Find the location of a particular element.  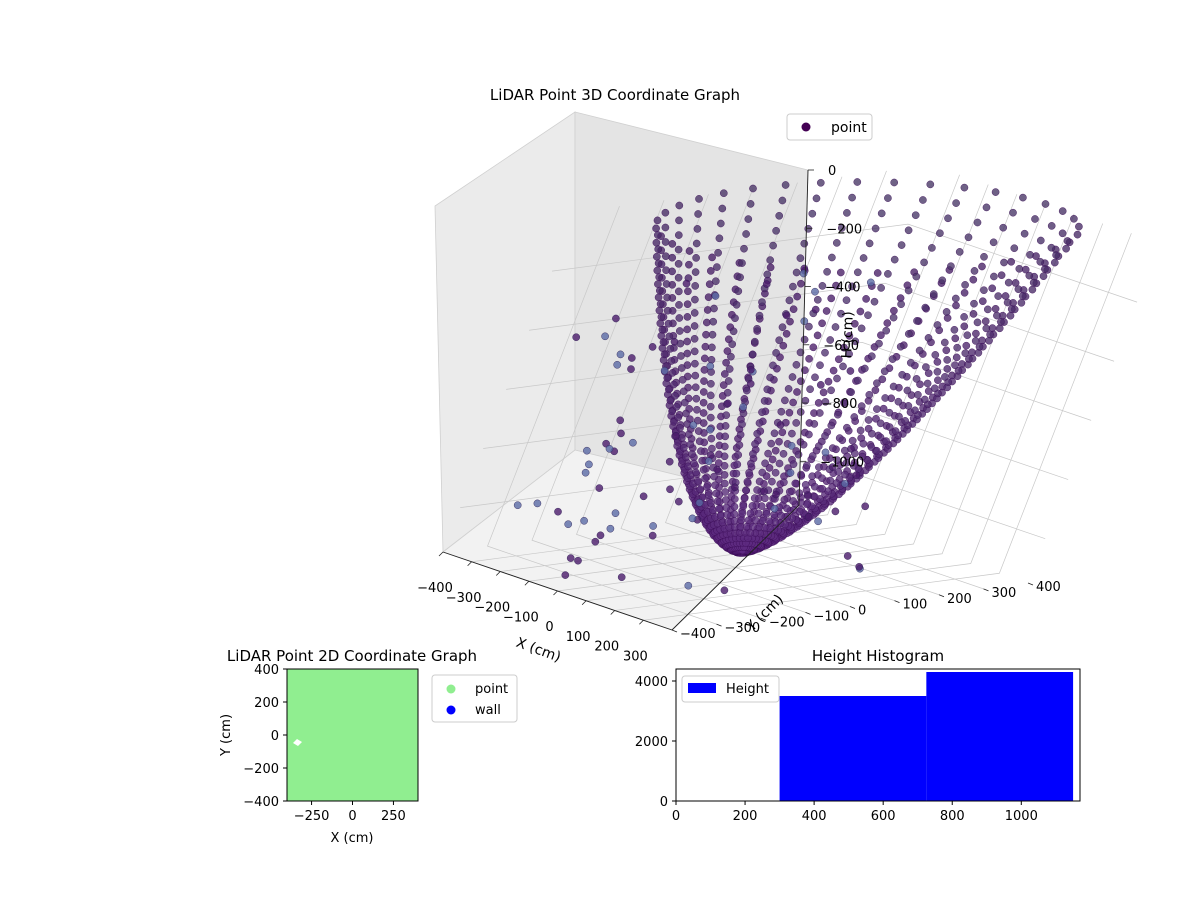

z-axis-ticks: 0 −200 −400 −600 −800 −1000 is located at coordinates (832, 317).